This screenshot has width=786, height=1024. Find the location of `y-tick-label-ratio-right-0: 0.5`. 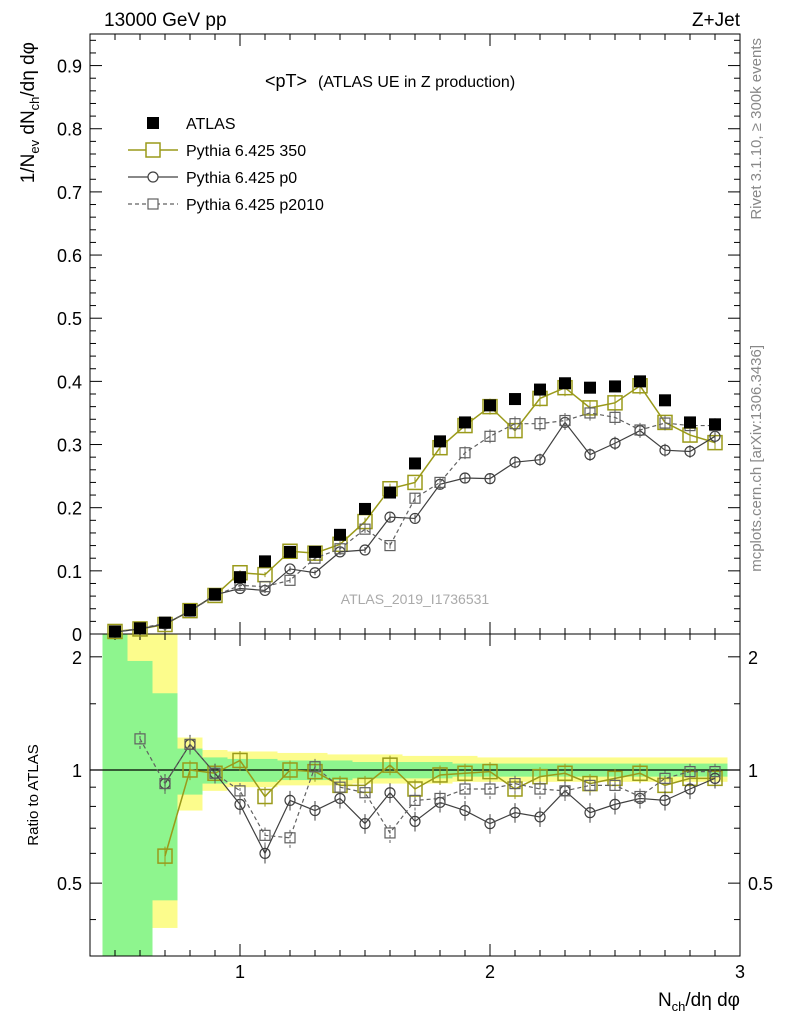

y-tick-label-ratio-right-0: 0.5 is located at coordinates (760, 884).